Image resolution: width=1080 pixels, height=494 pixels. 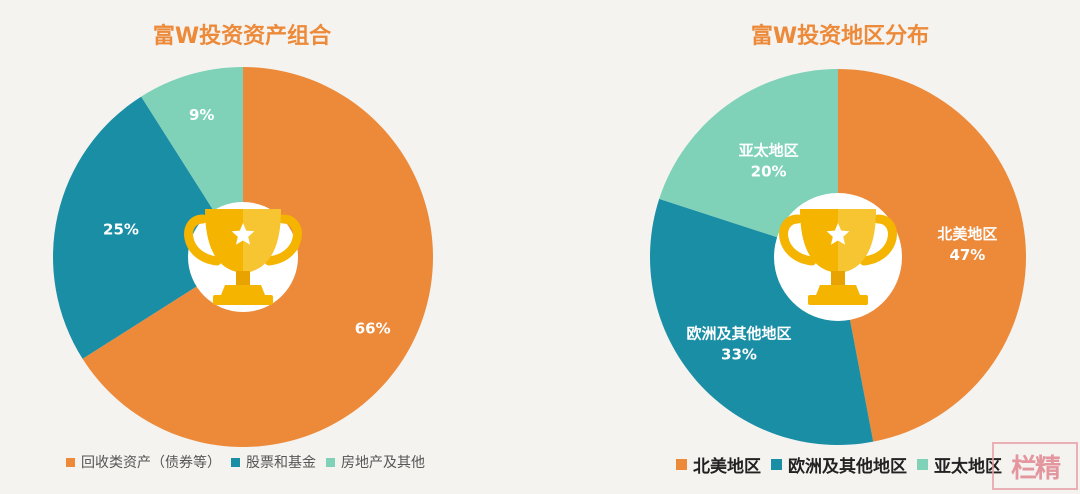 What do you see at coordinates (281, 463) in the screenshot?
I see `legend-label: 股票和基金` at bounding box center [281, 463].